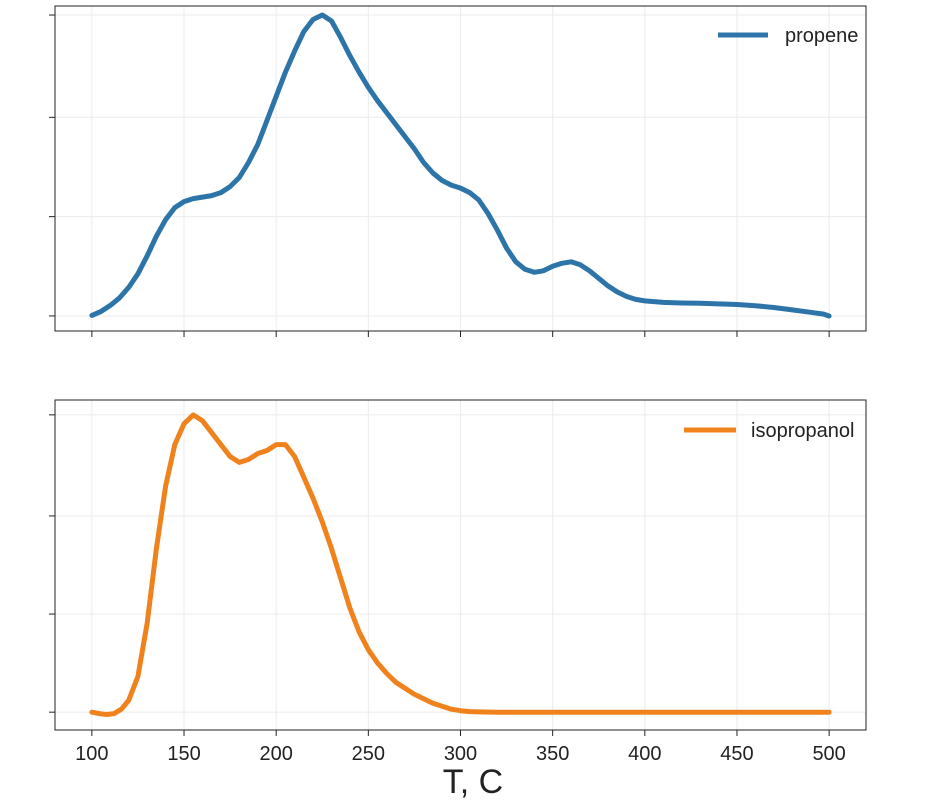  What do you see at coordinates (771, 233) in the screenshot?
I see `legend-layer: propene isopropanol` at bounding box center [771, 233].